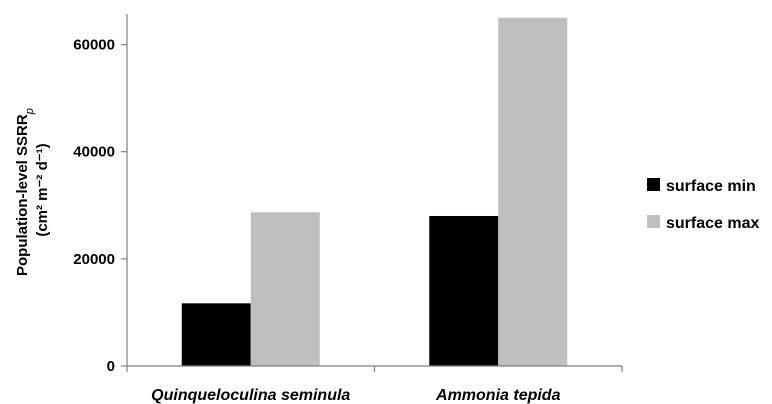 The width and height of the screenshot is (772, 404). What do you see at coordinates (498, 395) in the screenshot?
I see `x-category-label: Ammonia tepida` at bounding box center [498, 395].